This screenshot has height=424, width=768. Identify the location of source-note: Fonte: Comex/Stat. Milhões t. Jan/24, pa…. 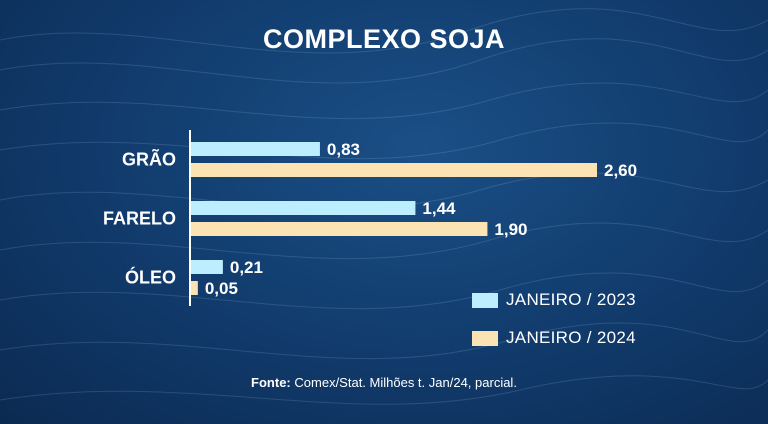
(384, 382).